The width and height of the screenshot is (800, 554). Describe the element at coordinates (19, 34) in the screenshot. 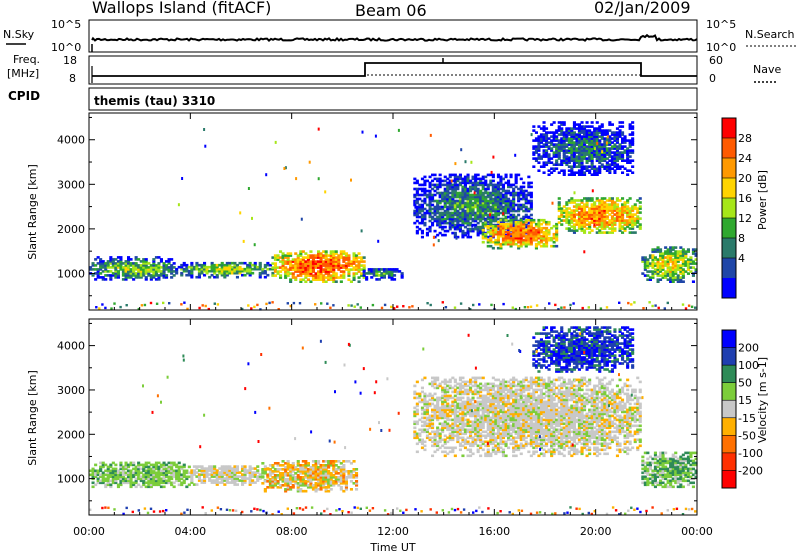

I see `nsky-label: N.Sky` at that location.